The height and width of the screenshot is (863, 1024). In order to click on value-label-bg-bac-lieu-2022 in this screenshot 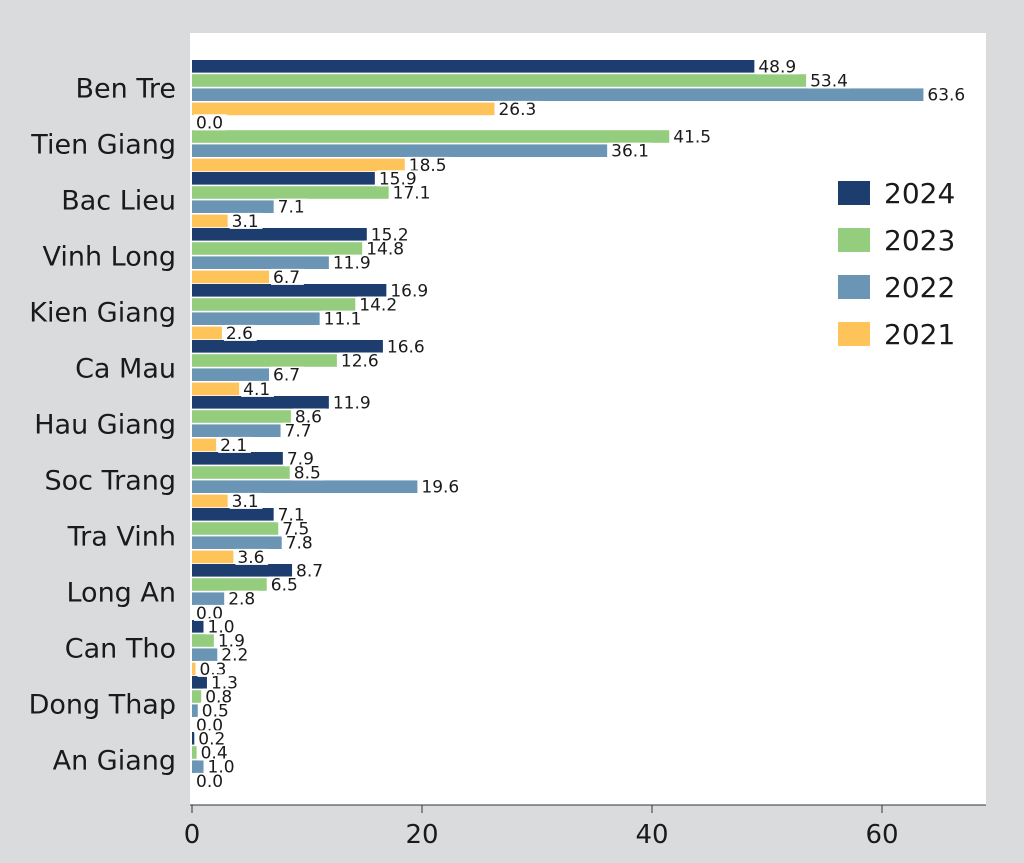, I will do `click(292, 206)`.